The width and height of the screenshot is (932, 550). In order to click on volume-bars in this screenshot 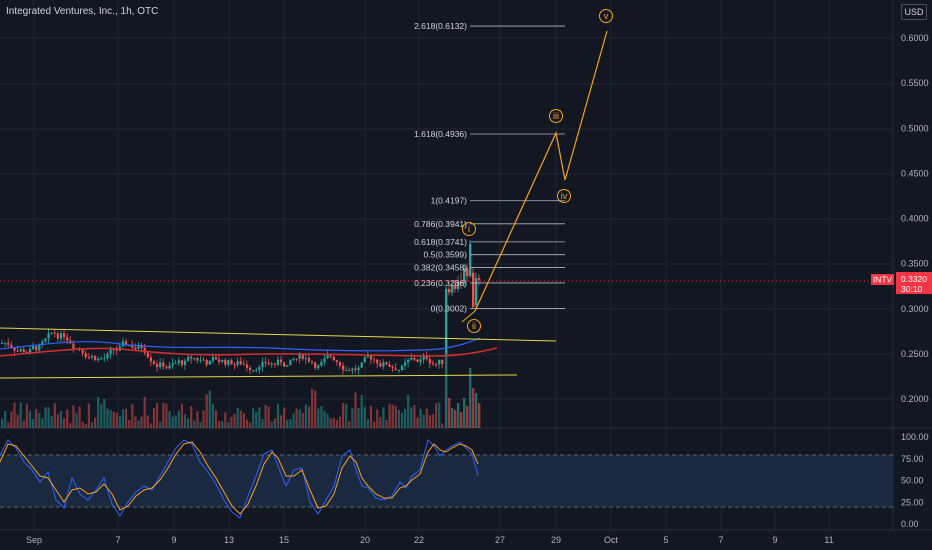, I will do `click(241, 383)`.